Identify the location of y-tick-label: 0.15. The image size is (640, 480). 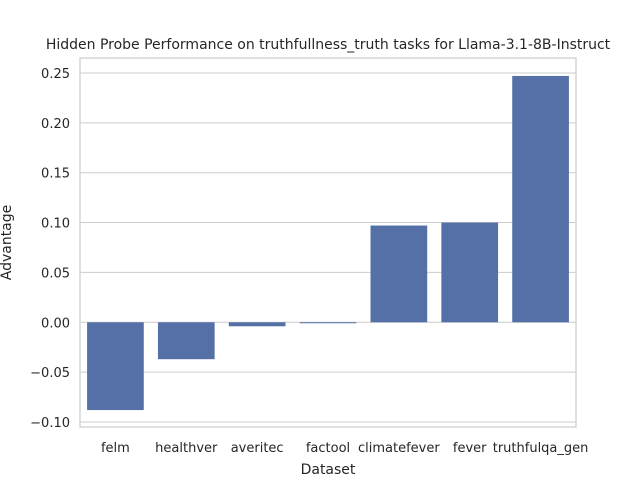
(55, 174).